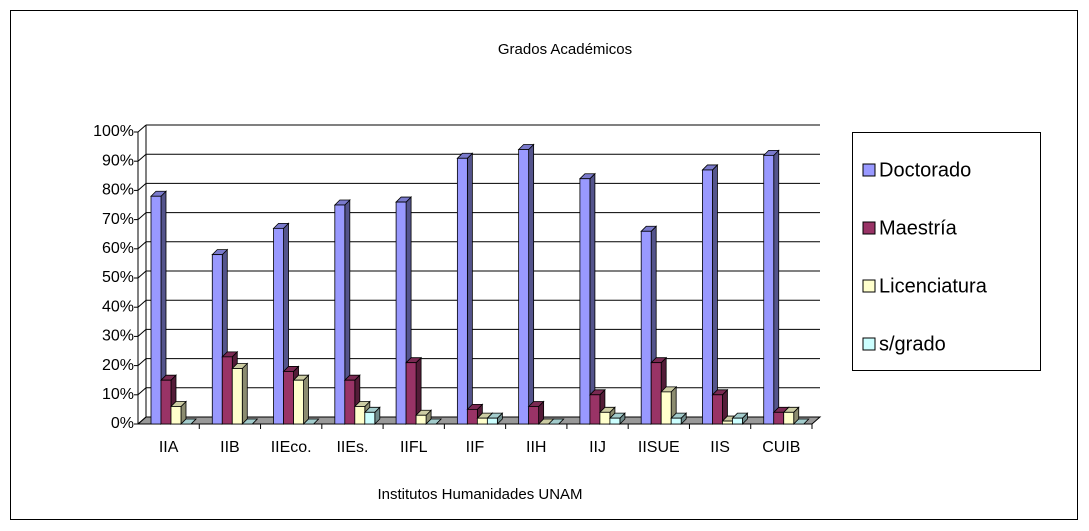  I want to click on y-tick-label: 70%, so click(118, 219).